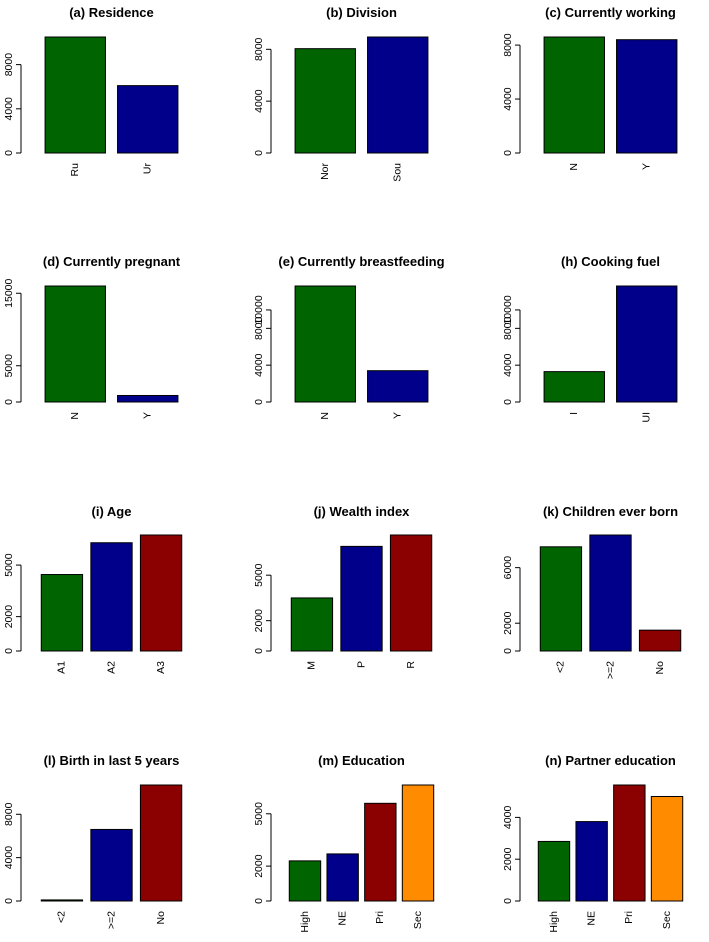 The height and width of the screenshot is (942, 709). Describe the element at coordinates (325, 101) in the screenshot. I see `bar-Nor` at that location.